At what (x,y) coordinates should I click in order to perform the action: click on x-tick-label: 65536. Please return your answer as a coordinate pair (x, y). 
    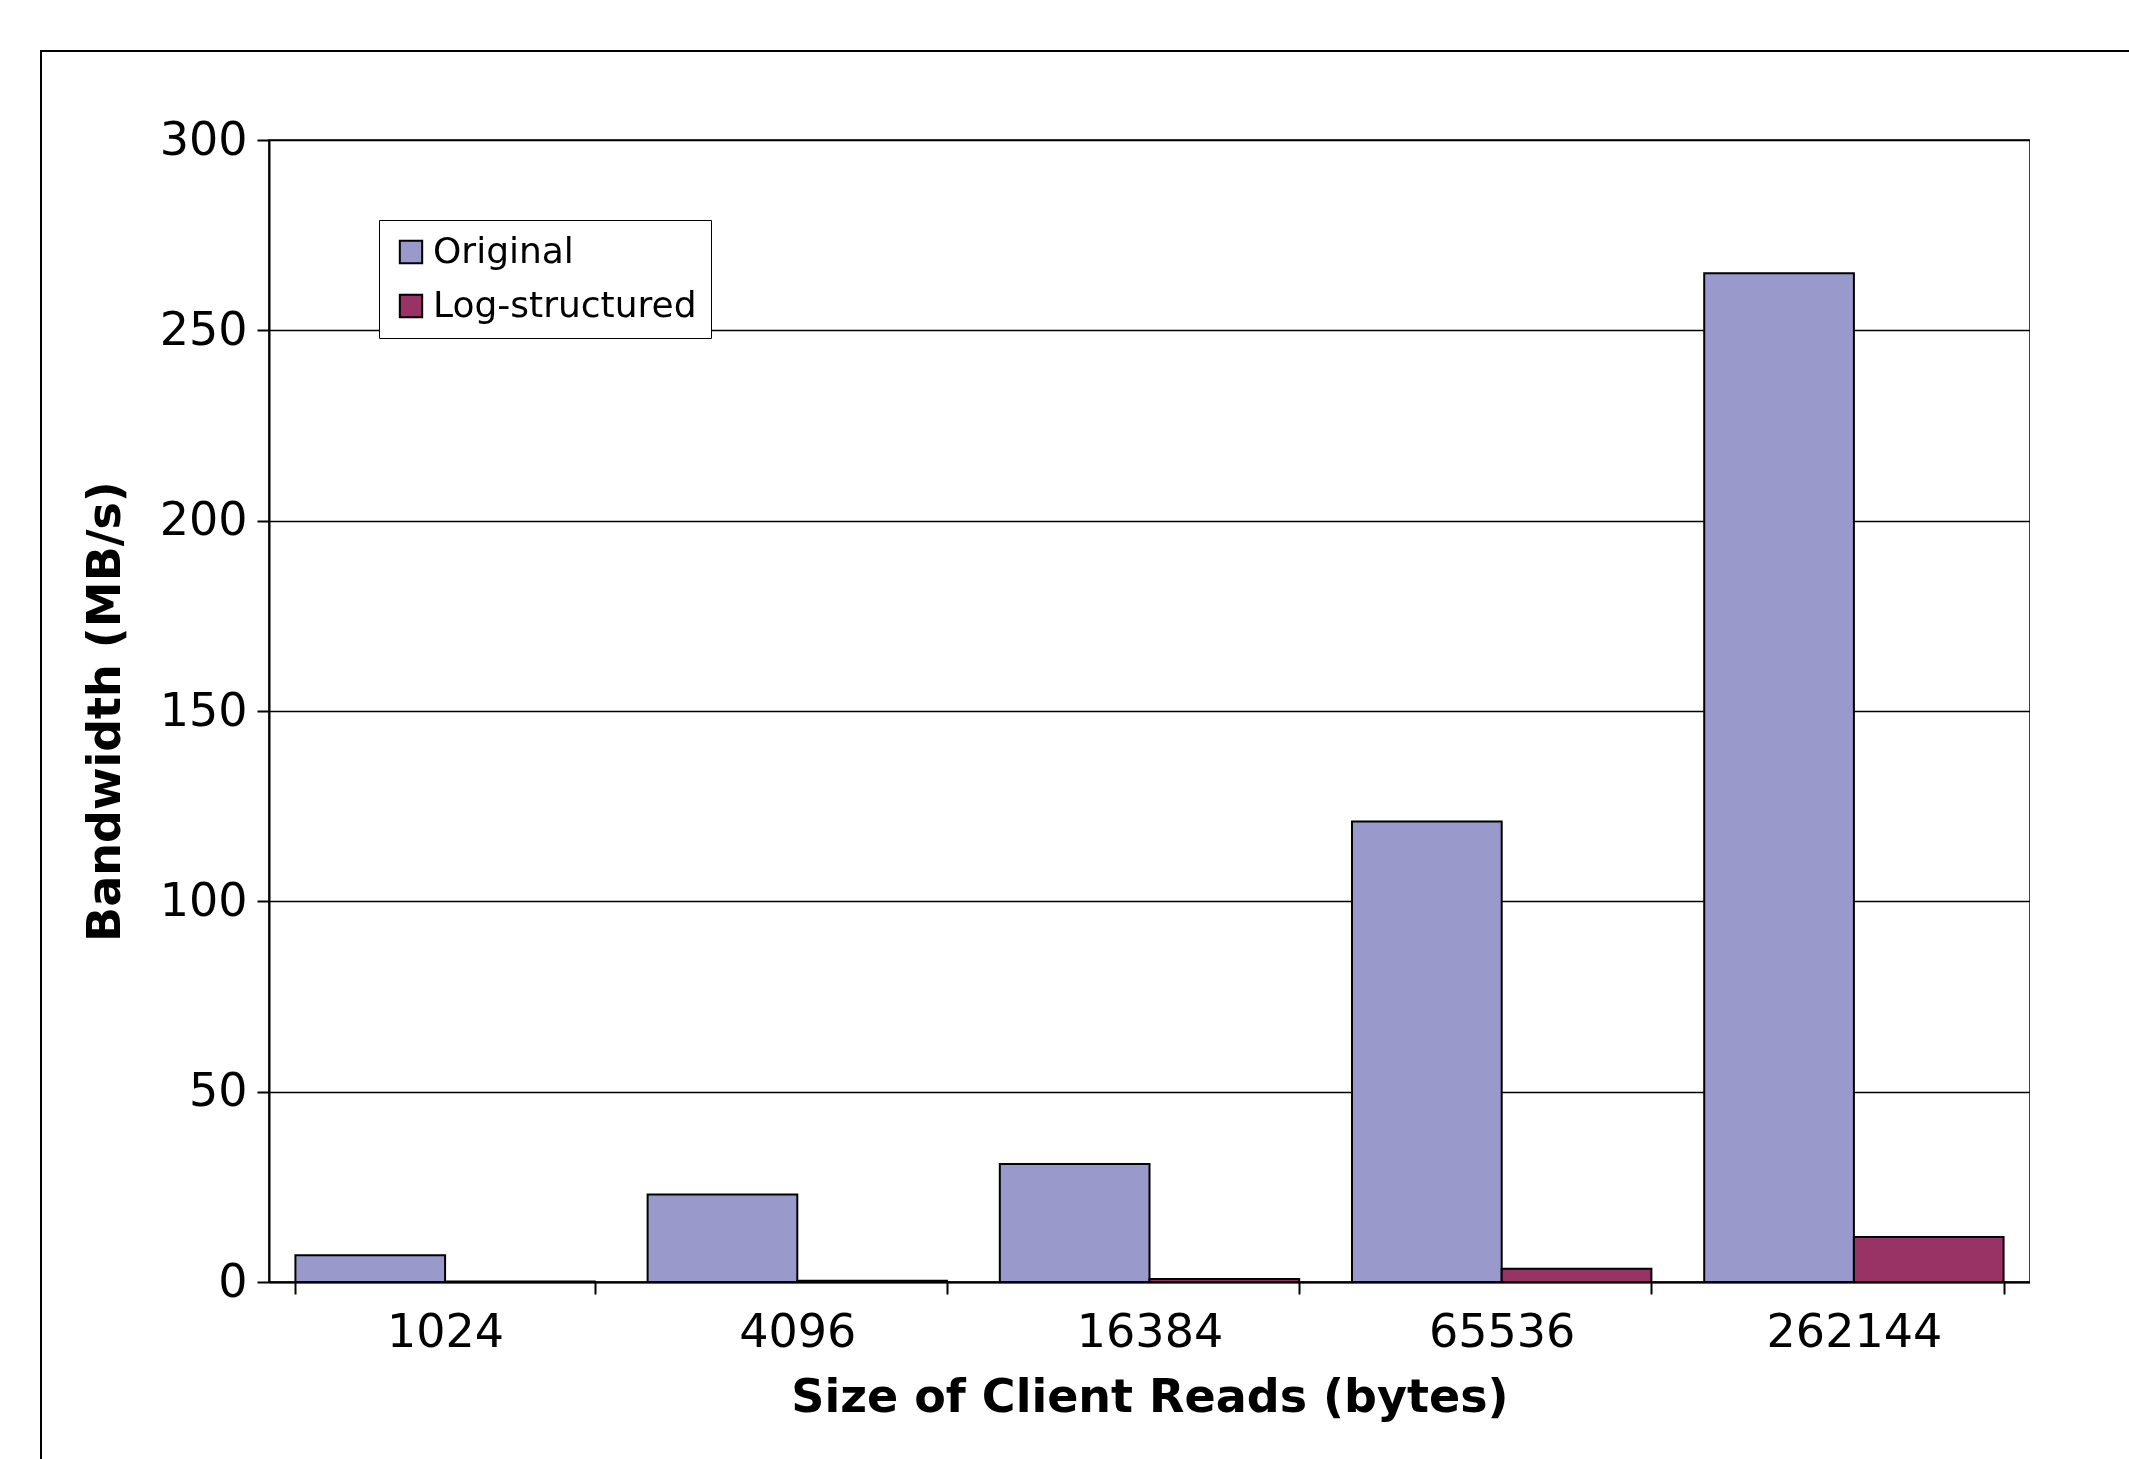
    Looking at the image, I should click on (1502, 1330).